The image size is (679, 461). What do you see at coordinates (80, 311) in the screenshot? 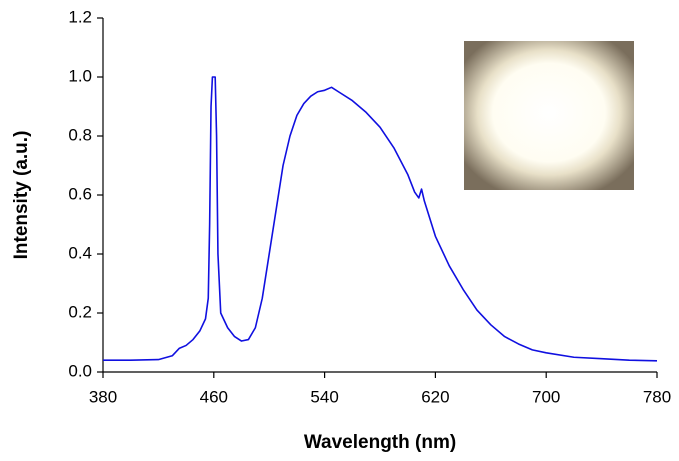
I see `y-tick-label: 0.2` at bounding box center [80, 311].